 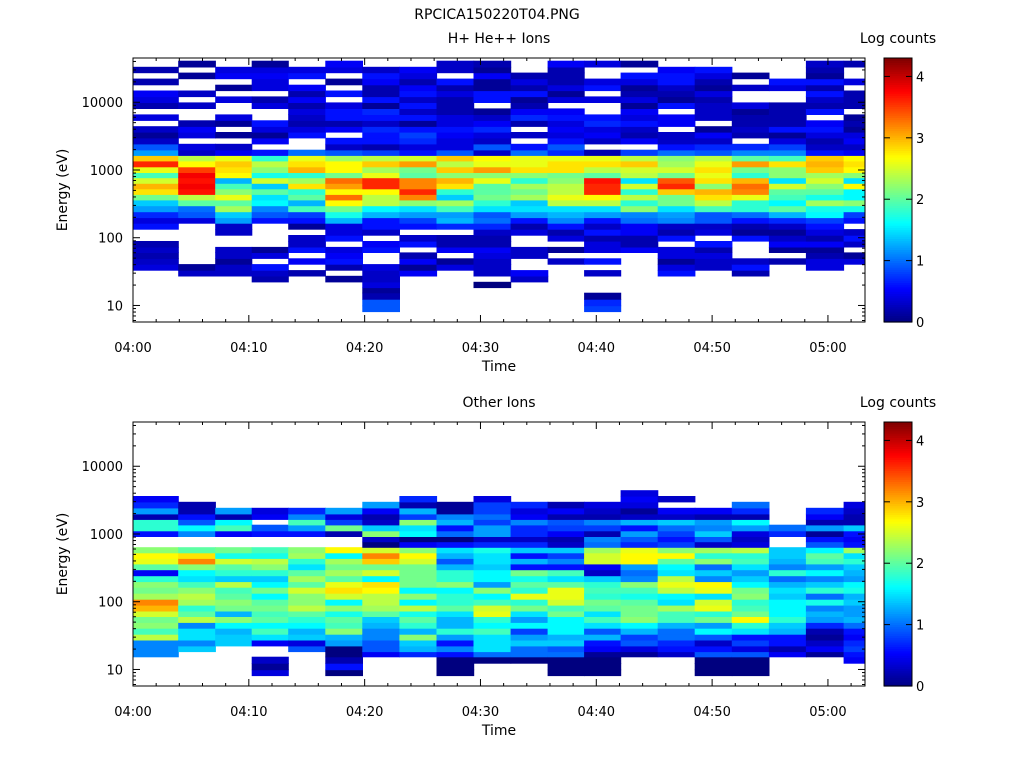 What do you see at coordinates (898, 39) in the screenshot?
I see `colorbar-label: Log counts` at bounding box center [898, 39].